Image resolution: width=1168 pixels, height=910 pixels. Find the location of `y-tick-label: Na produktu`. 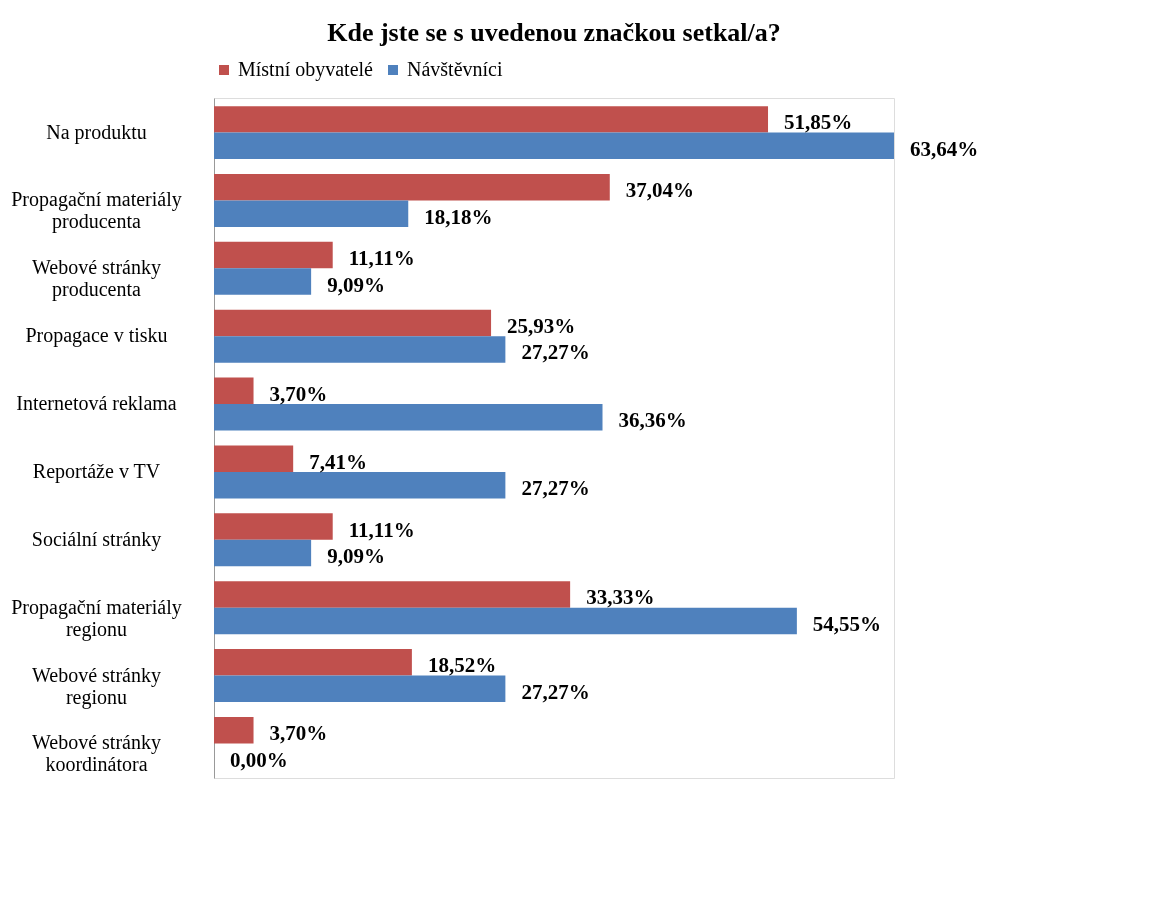

y-tick-label: Na produktu is located at coordinates (96, 132).